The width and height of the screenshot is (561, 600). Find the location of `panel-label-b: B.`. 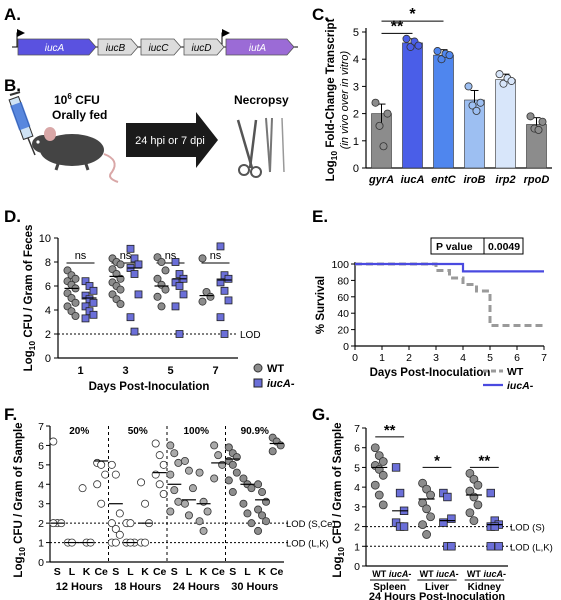

panel-label-b: B. is located at coordinates (12, 85).